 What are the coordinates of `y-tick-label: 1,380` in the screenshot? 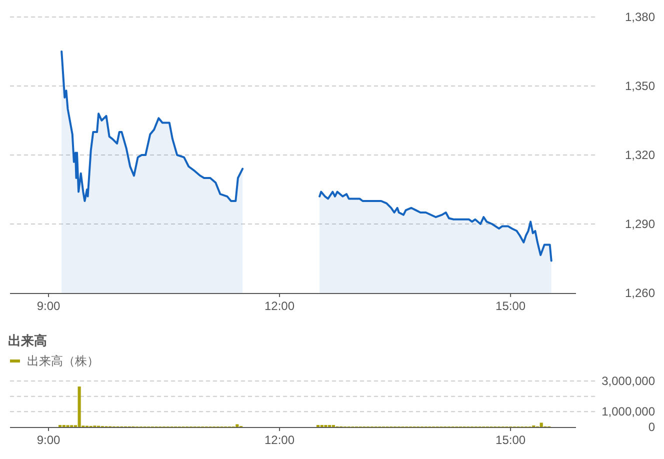 It's located at (640, 17).